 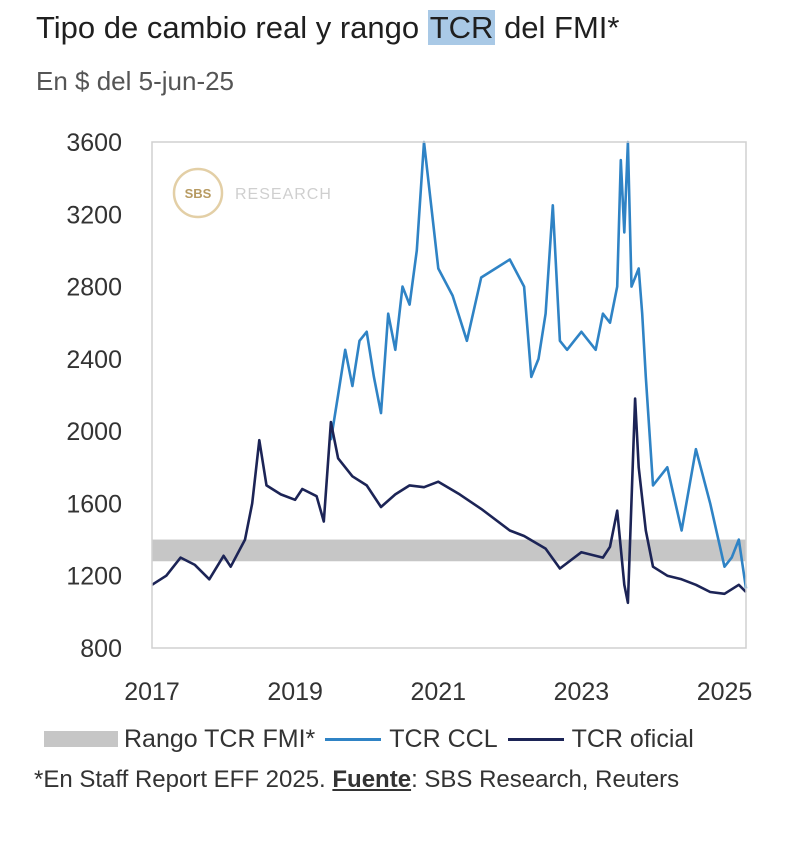 What do you see at coordinates (295, 692) in the screenshot?
I see `x-tick-label: 2019` at bounding box center [295, 692].